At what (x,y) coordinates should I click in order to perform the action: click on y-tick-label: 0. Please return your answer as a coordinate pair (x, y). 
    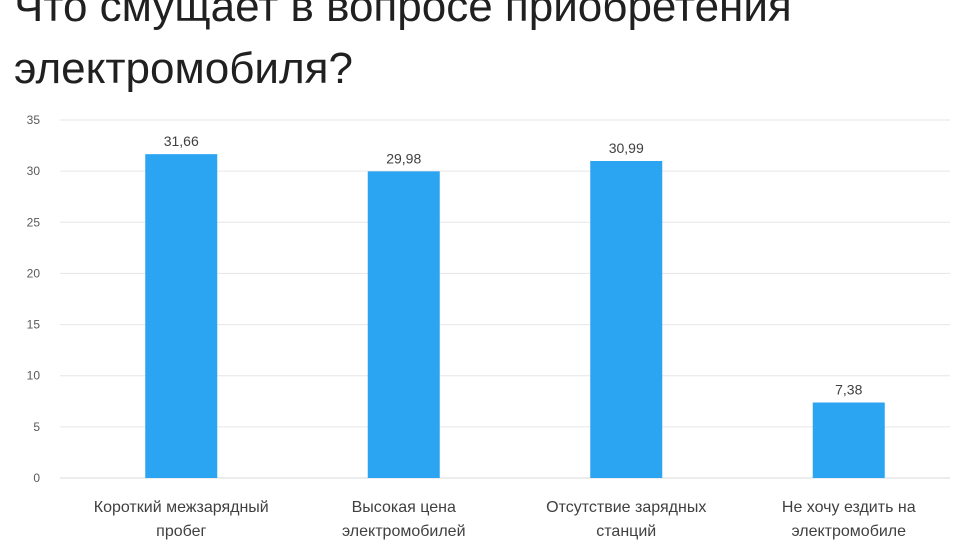
    Looking at the image, I should click on (36, 478).